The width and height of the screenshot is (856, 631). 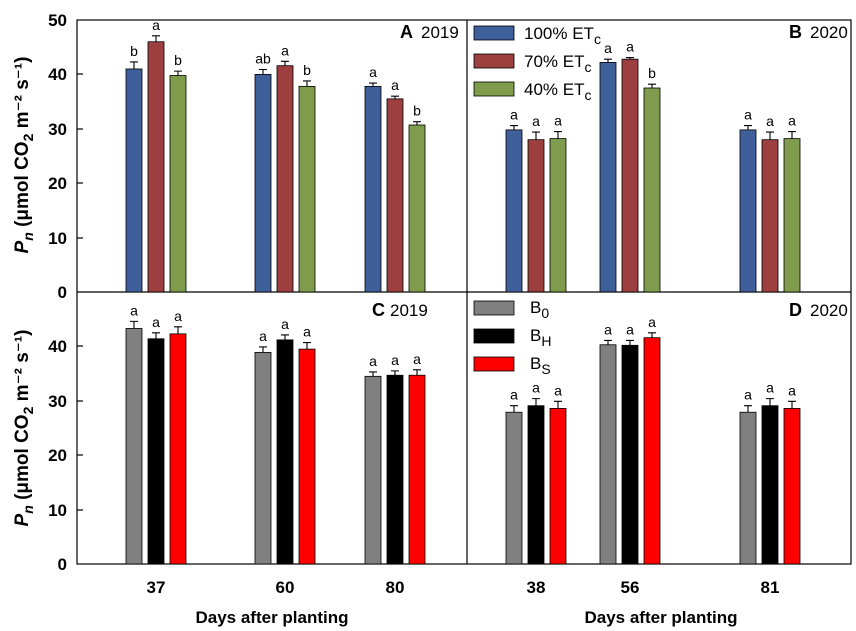 I want to click on panel-year-d: 2020, so click(x=829, y=310).